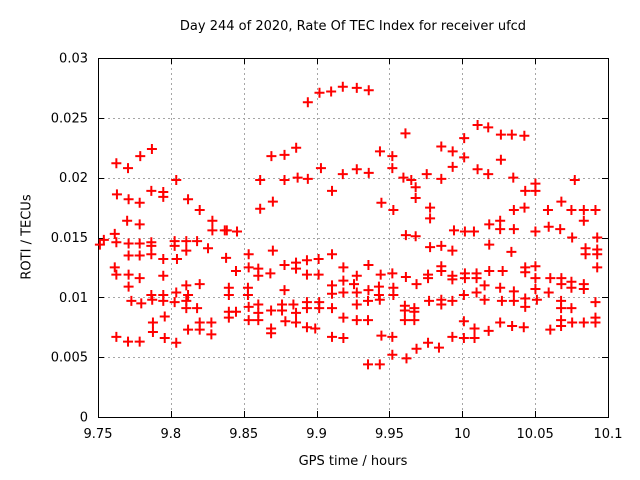  What do you see at coordinates (73, 59) in the screenshot?
I see `y-tick-label: 0.03` at bounding box center [73, 59].